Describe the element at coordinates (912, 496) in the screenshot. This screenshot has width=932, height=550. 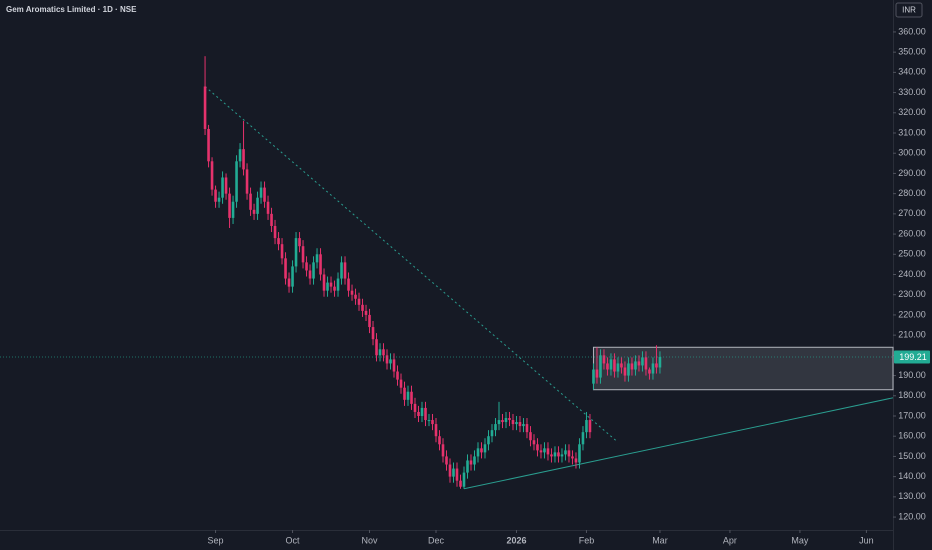
I see `y-tick-label: 130.00` at that location.